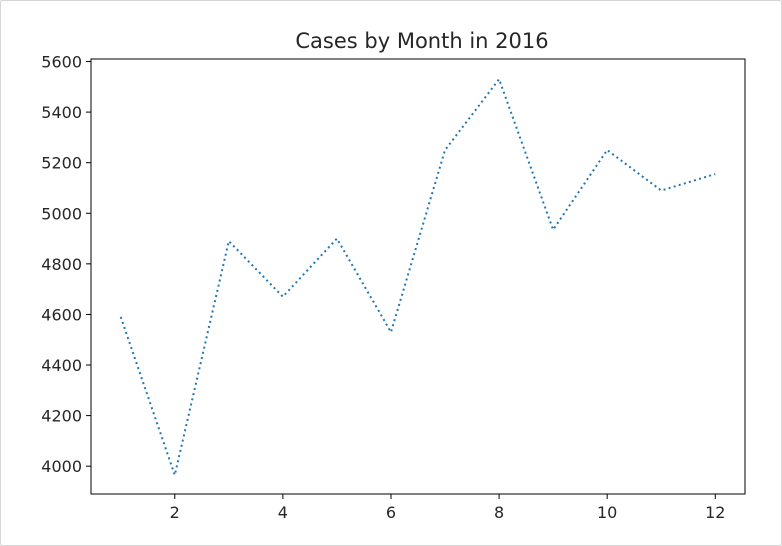  What do you see at coordinates (447, 508) in the screenshot?
I see `x-axis: 2 4 6 8 10 12` at bounding box center [447, 508].